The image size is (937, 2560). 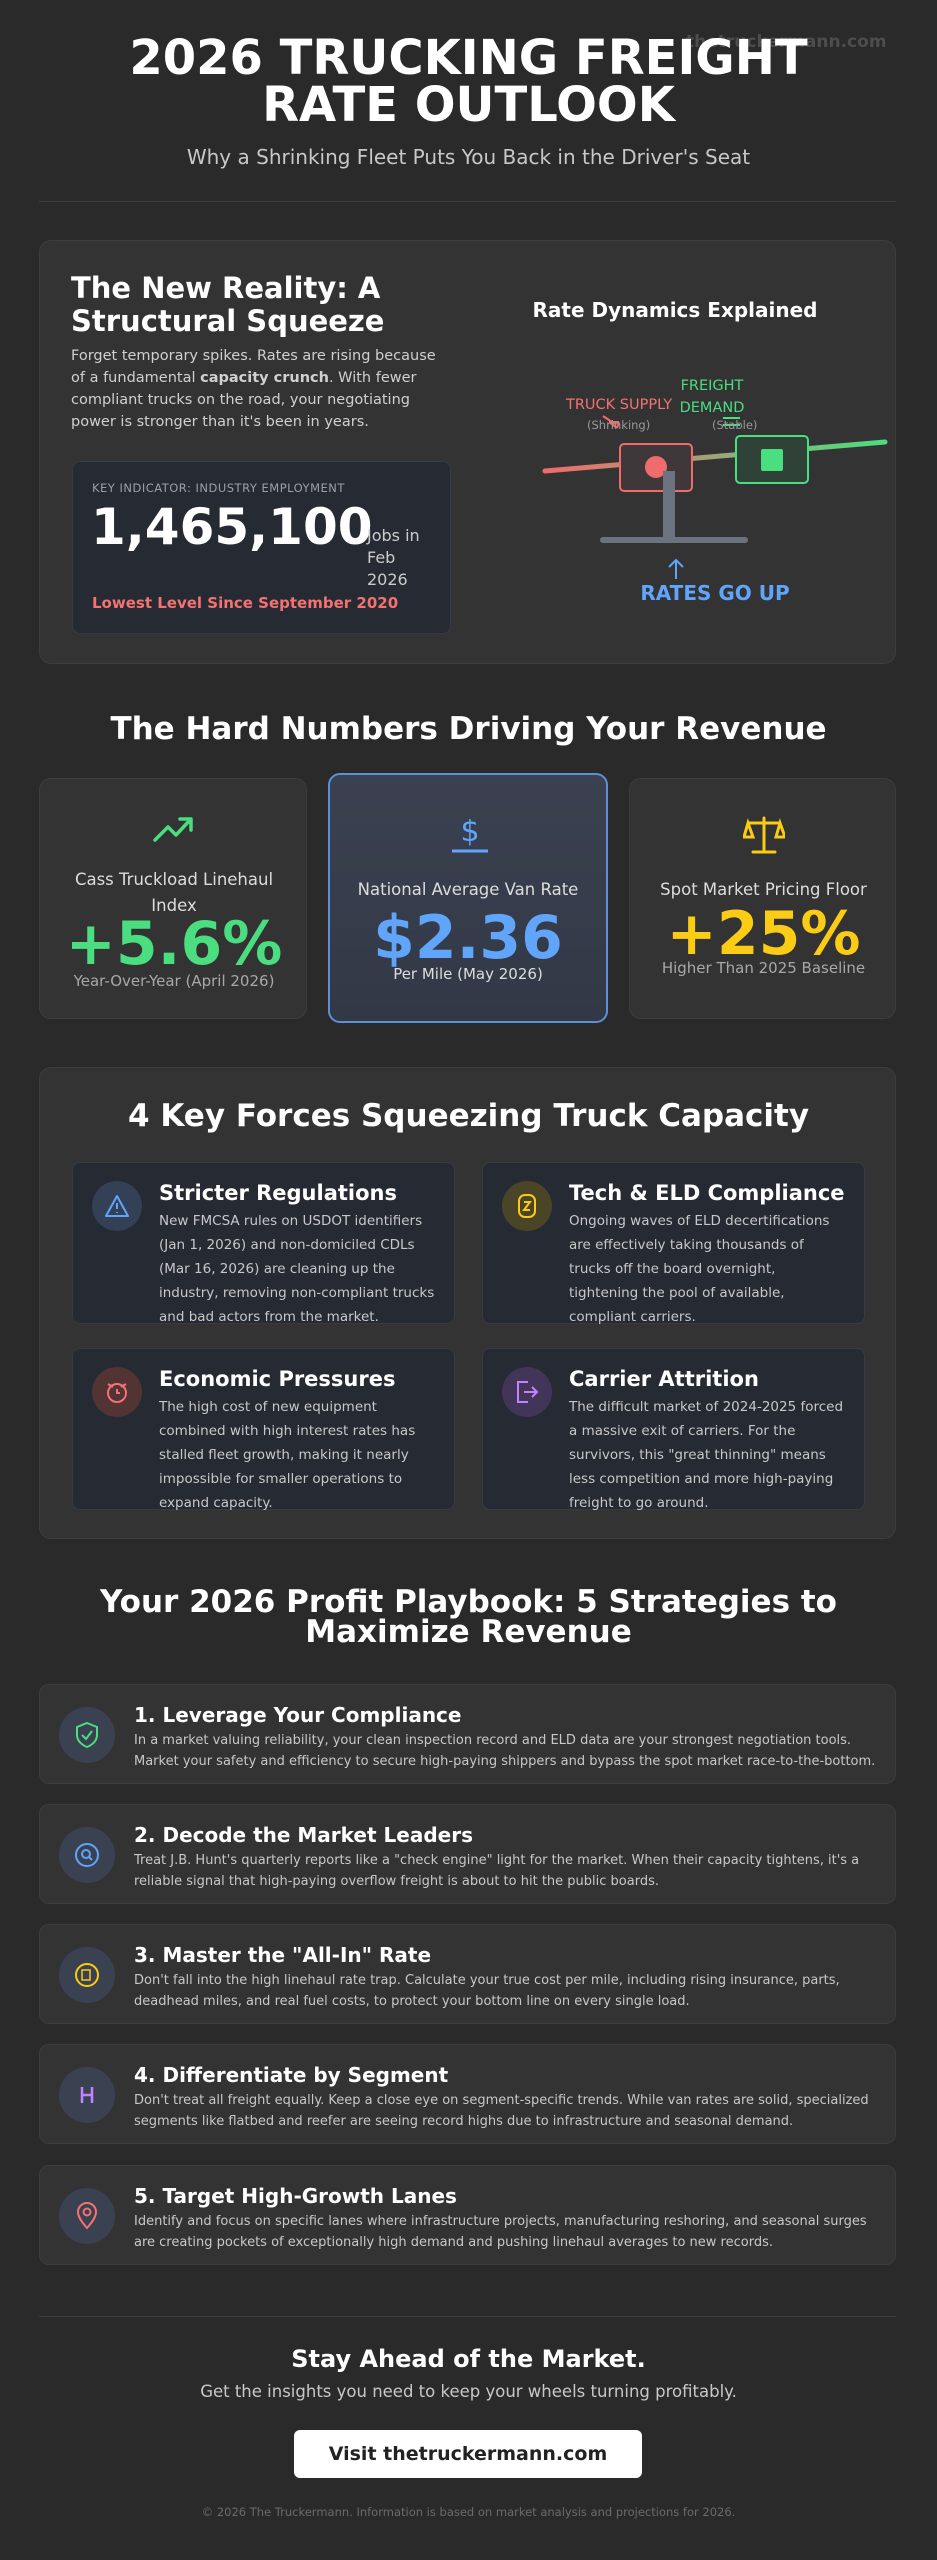 I want to click on strategy-title: 3. Master the "All-In" Rate, so click(x=283, y=1955).